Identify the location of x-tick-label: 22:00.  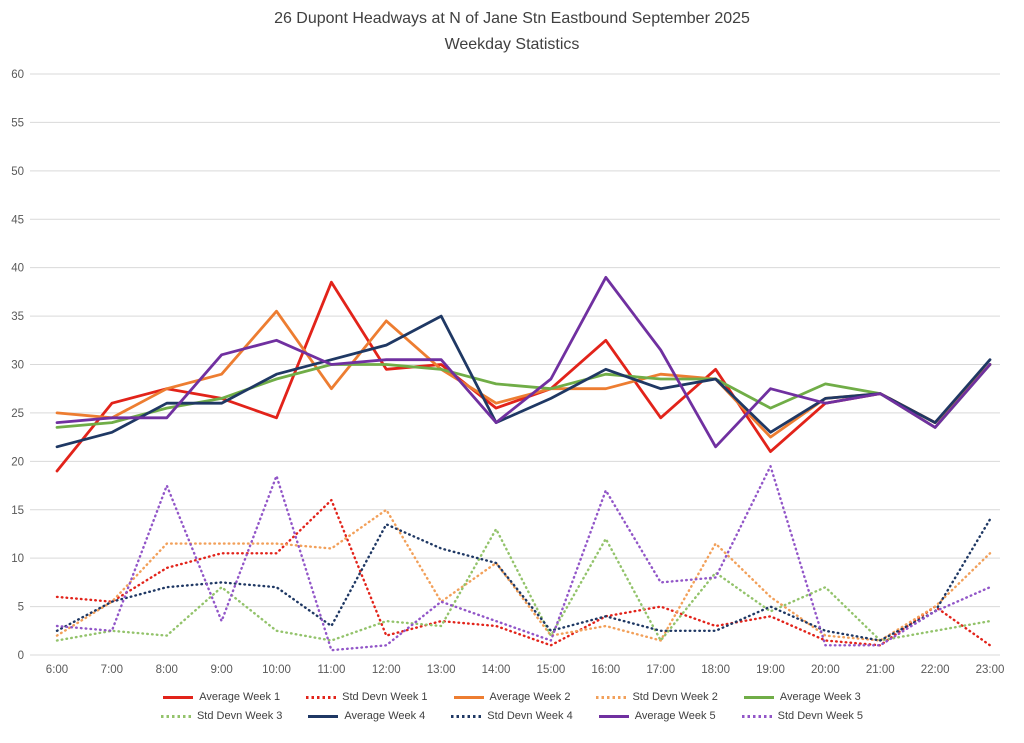
(935, 670).